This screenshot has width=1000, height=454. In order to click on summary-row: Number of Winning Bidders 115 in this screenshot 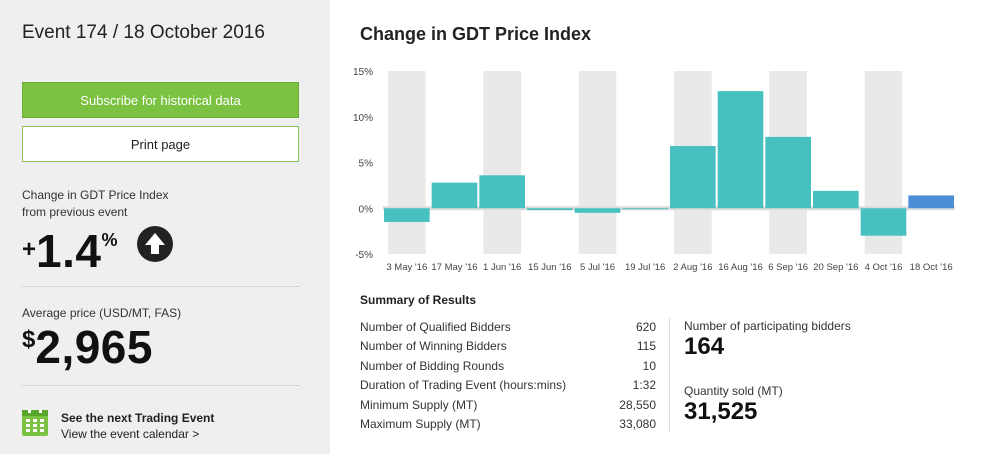, I will do `click(508, 346)`.